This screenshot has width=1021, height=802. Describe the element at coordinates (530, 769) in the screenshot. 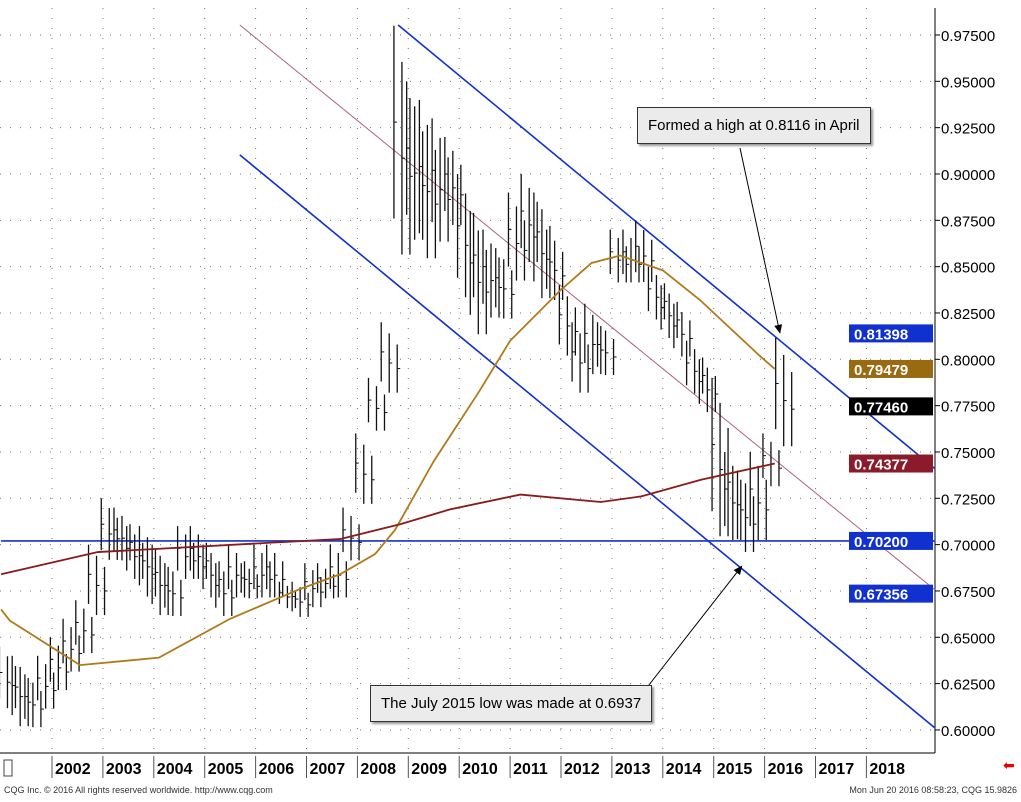

I see `x-tick-label: 2011` at that location.